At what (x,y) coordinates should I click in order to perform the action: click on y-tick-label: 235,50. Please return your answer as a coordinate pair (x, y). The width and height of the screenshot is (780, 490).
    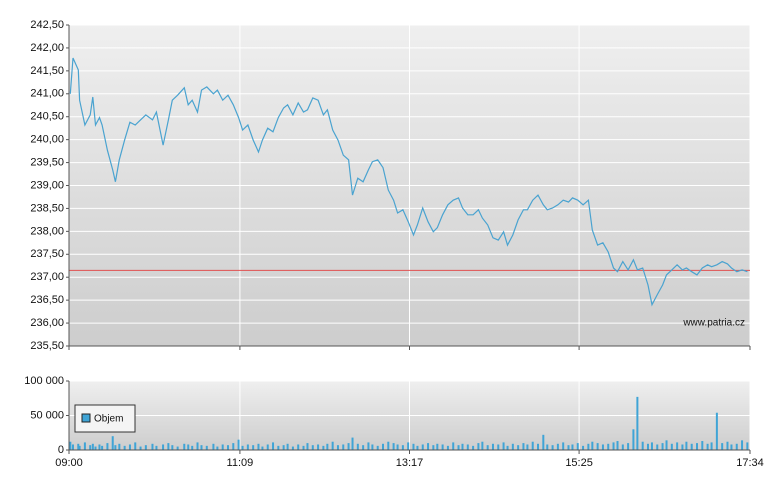
    Looking at the image, I should click on (47, 346).